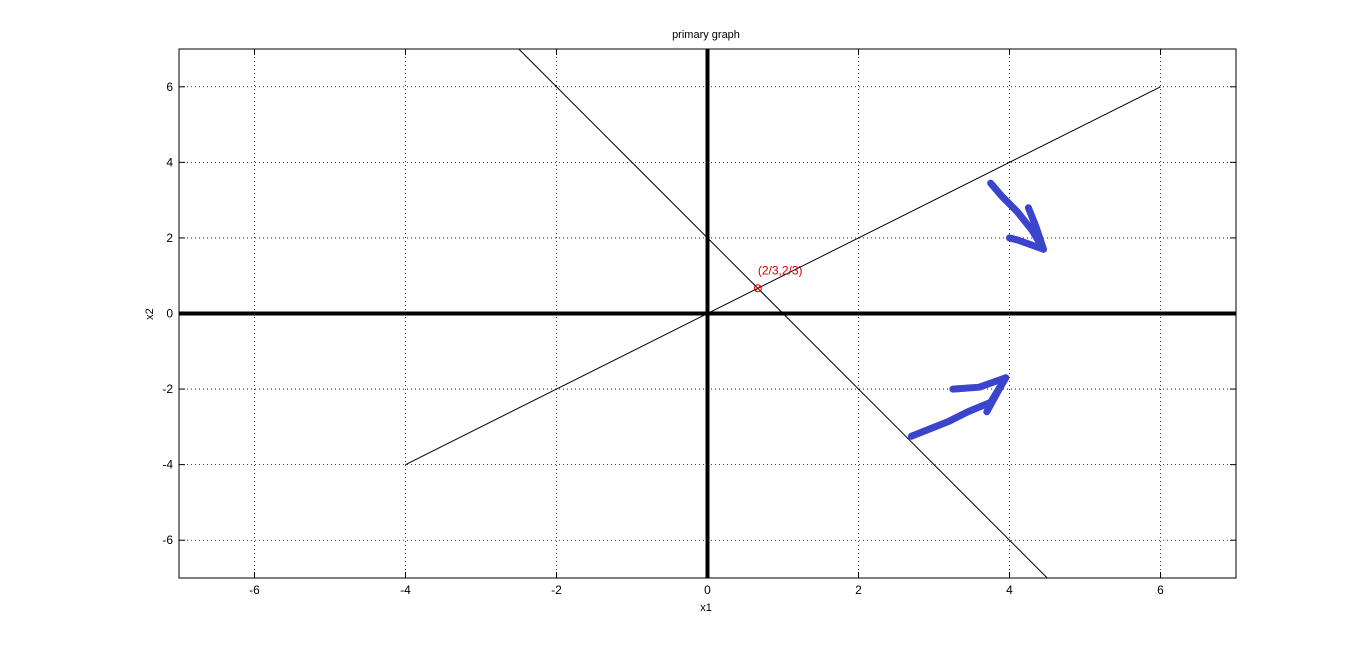 The width and height of the screenshot is (1366, 656). What do you see at coordinates (556, 590) in the screenshot?
I see `x-tick-label: -2` at bounding box center [556, 590].